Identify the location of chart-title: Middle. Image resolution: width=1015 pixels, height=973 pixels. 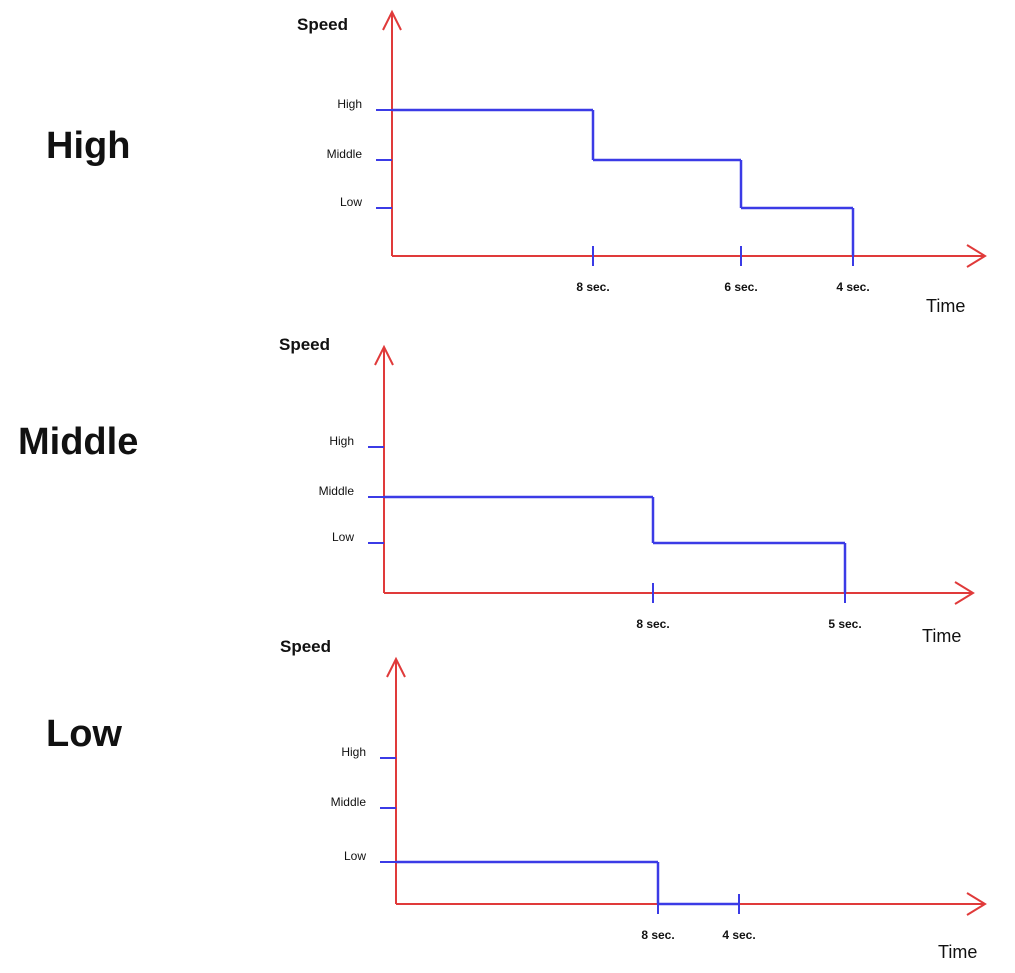
(78, 442).